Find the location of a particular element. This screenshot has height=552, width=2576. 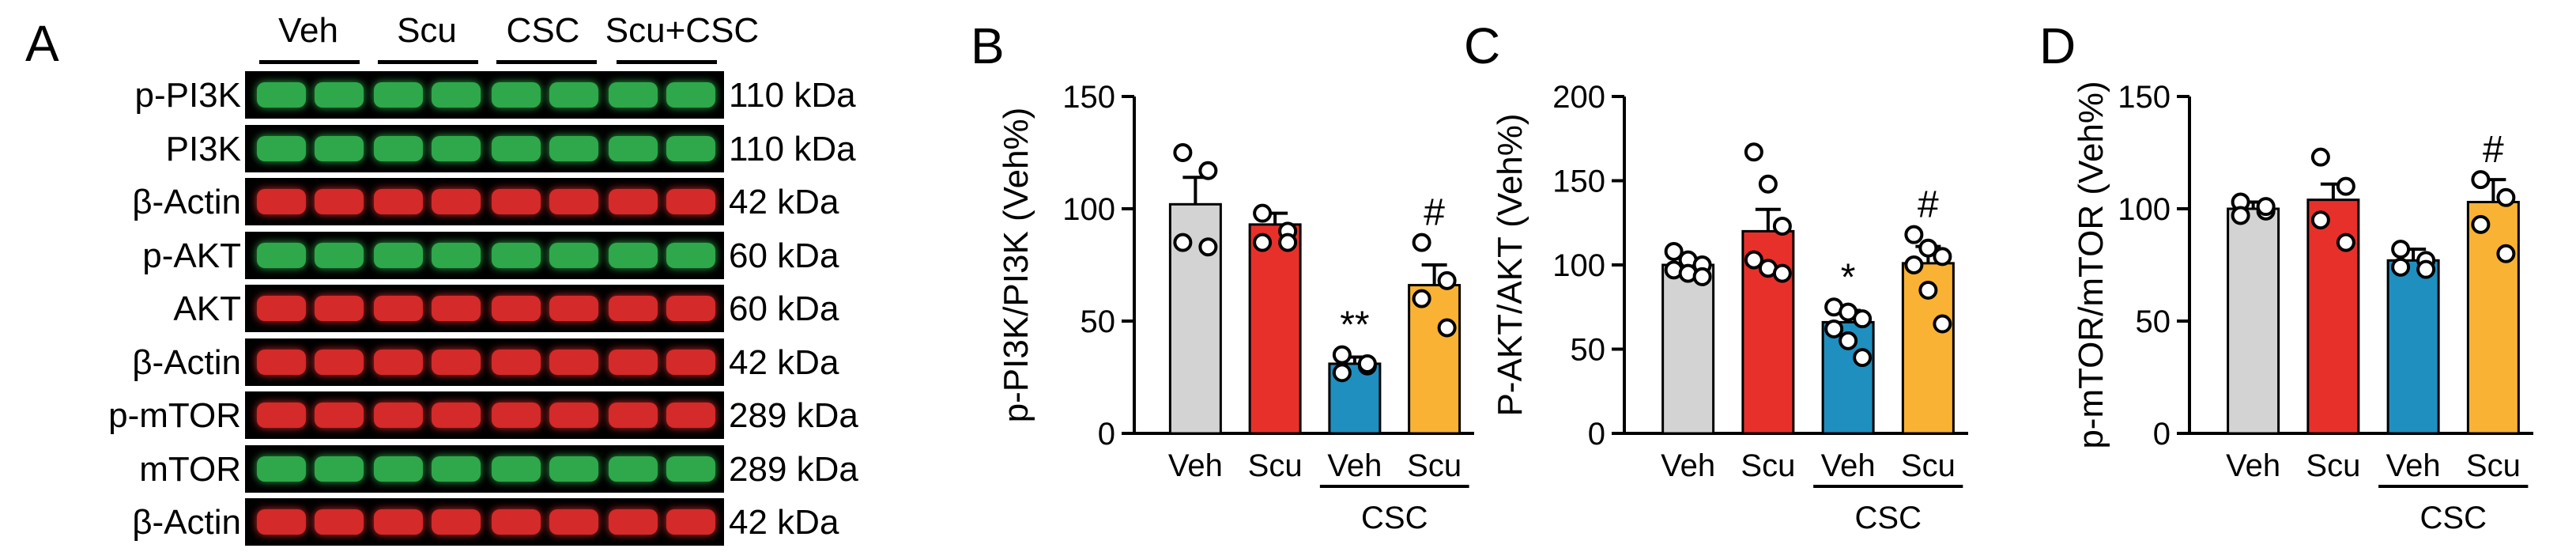

kda-label: 60 kDa is located at coordinates (784, 308).